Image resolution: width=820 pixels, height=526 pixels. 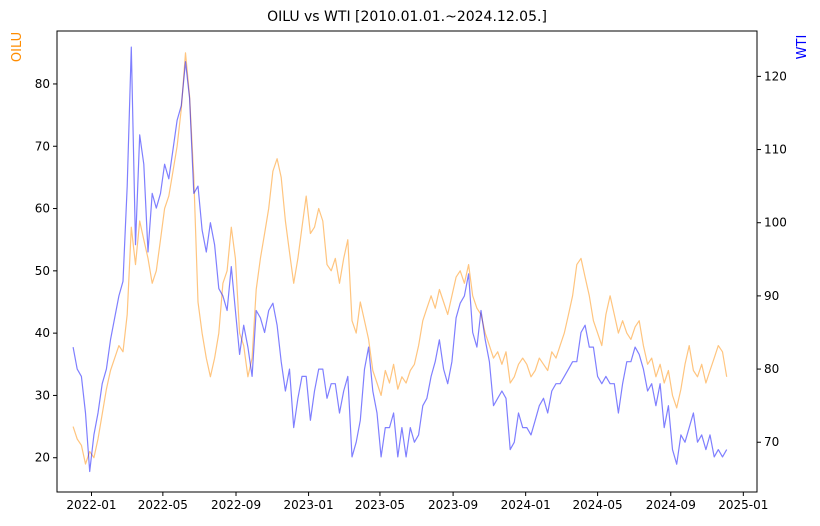 What do you see at coordinates (743, 505) in the screenshot?
I see `x-tick-label: 2025-01` at bounding box center [743, 505].